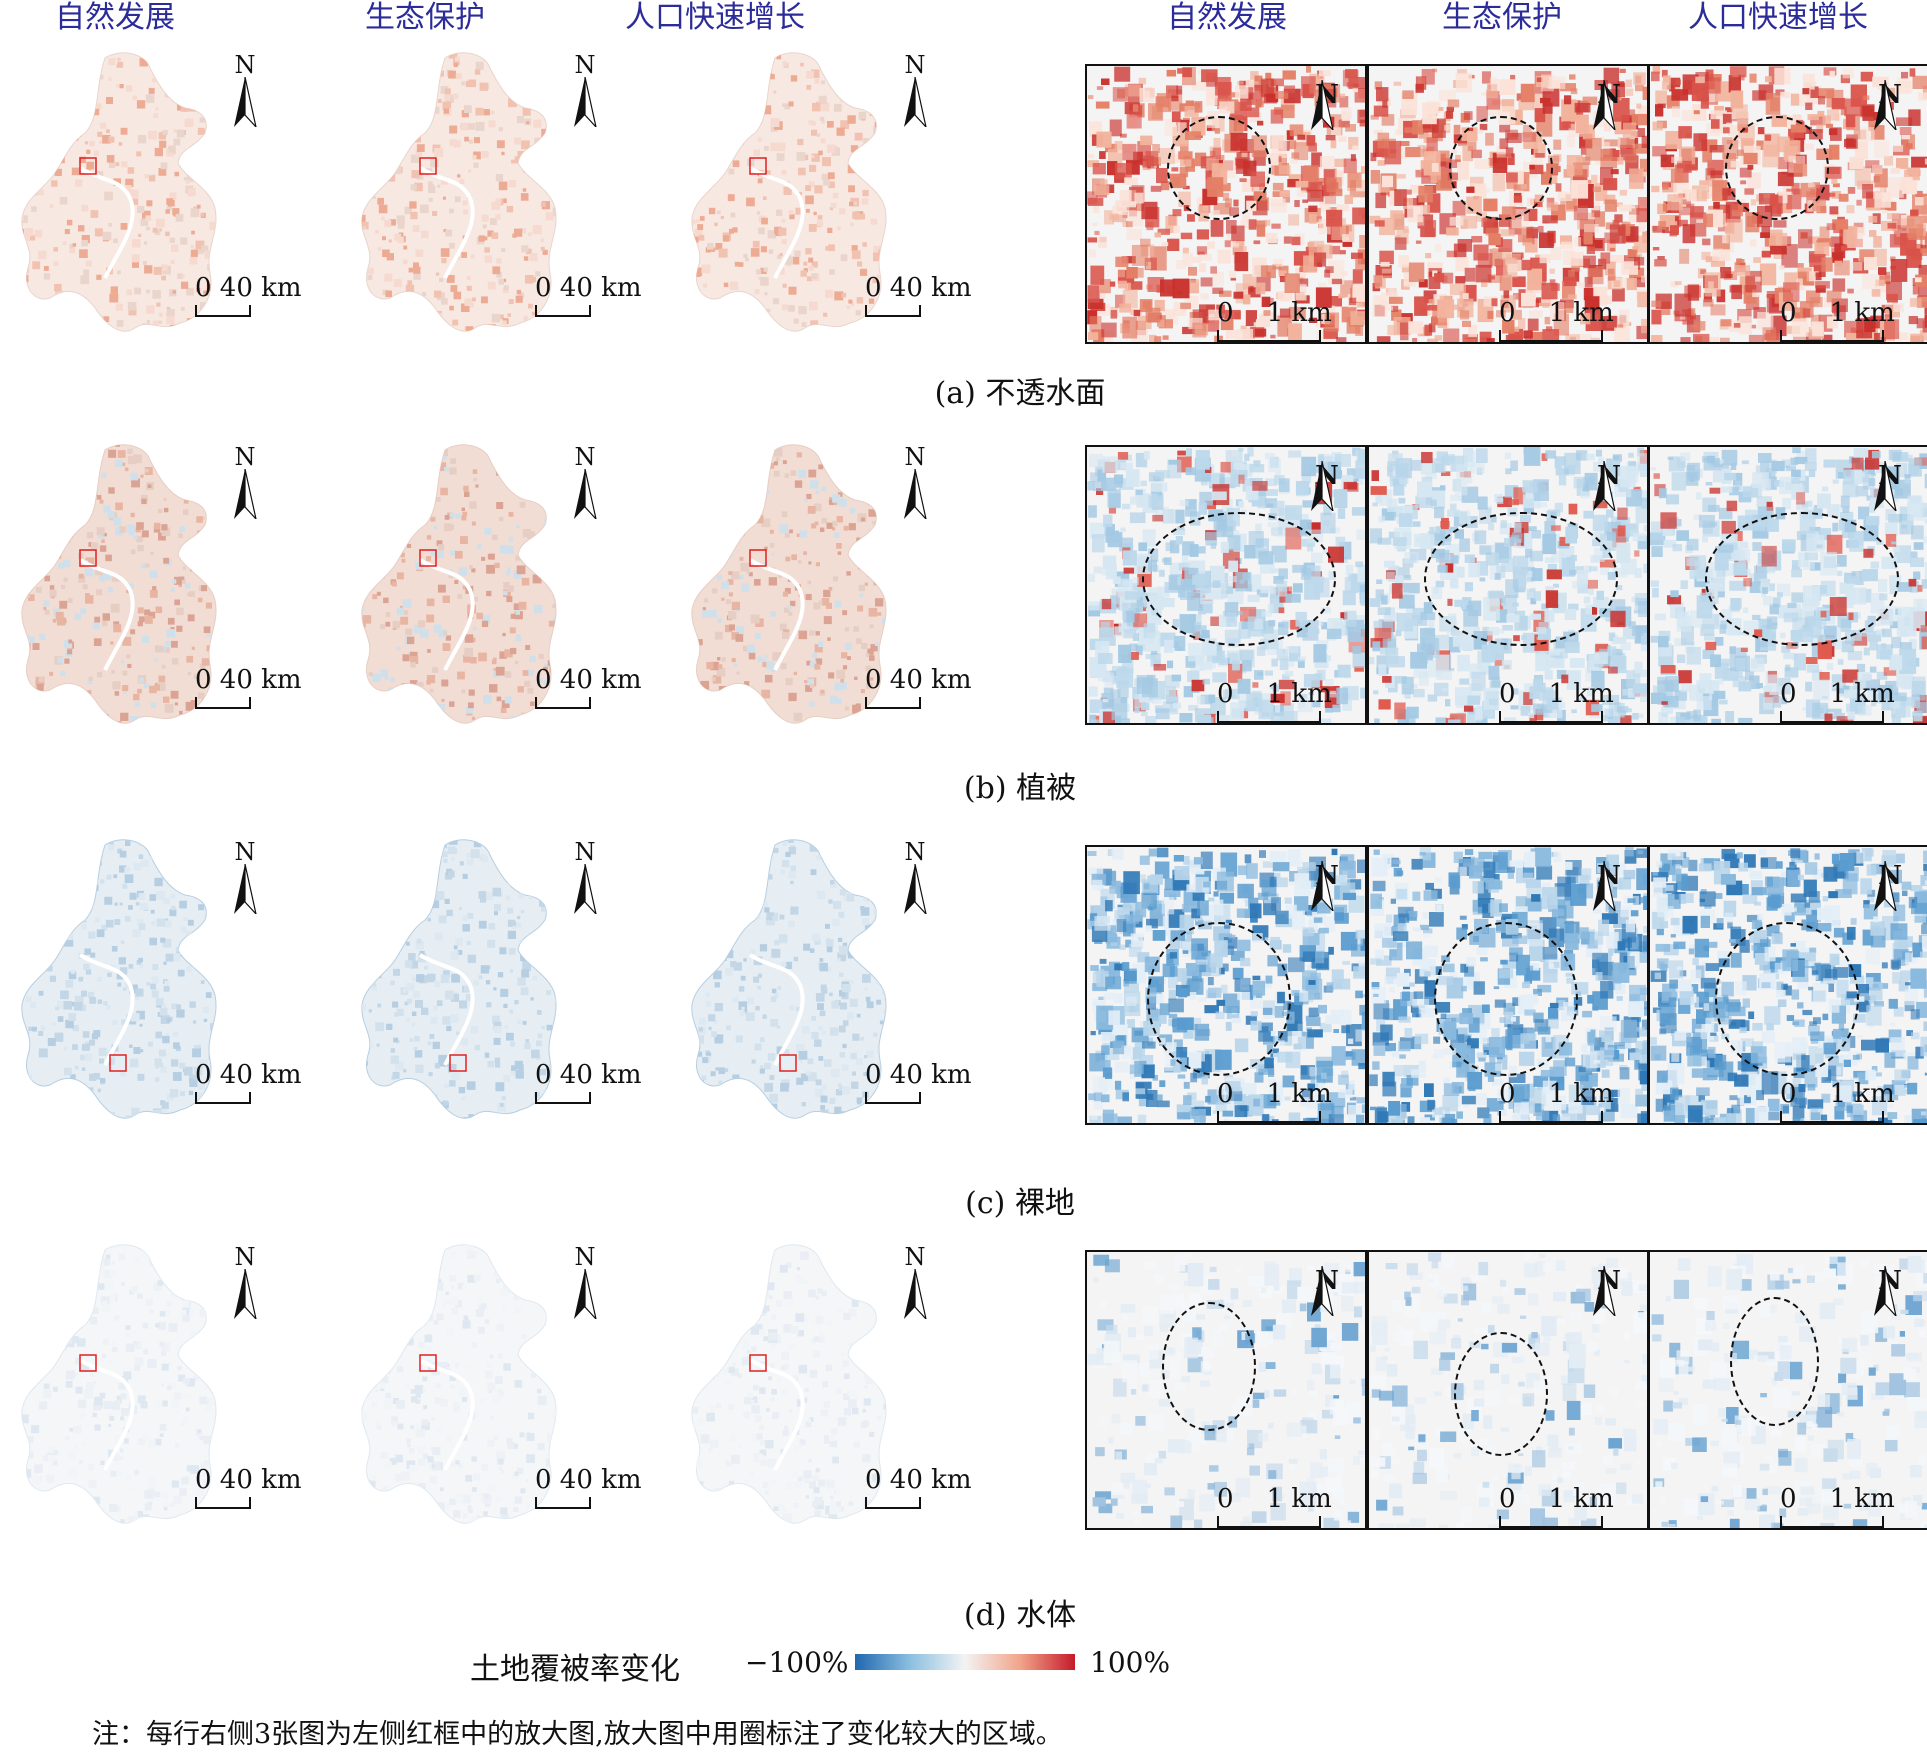 The height and width of the screenshot is (1754, 1927). I want to click on legend-max-label: 100%, so click(1130, 1662).